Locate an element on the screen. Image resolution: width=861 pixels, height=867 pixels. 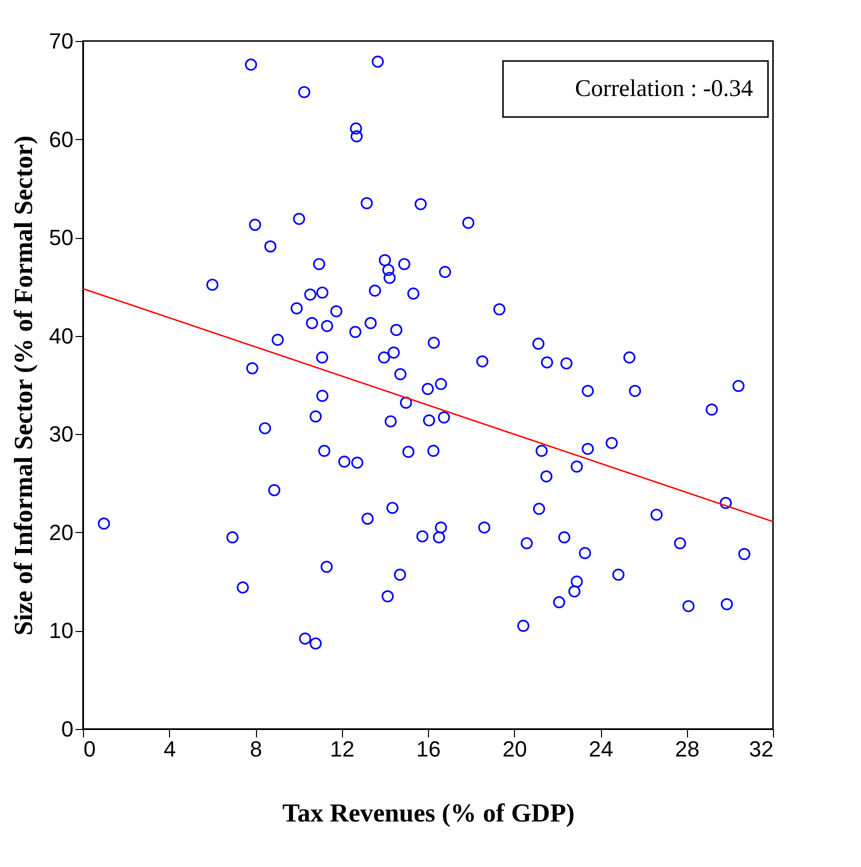
x-axis-title: Tax Revenues (% of GDP) is located at coordinates (428, 813).